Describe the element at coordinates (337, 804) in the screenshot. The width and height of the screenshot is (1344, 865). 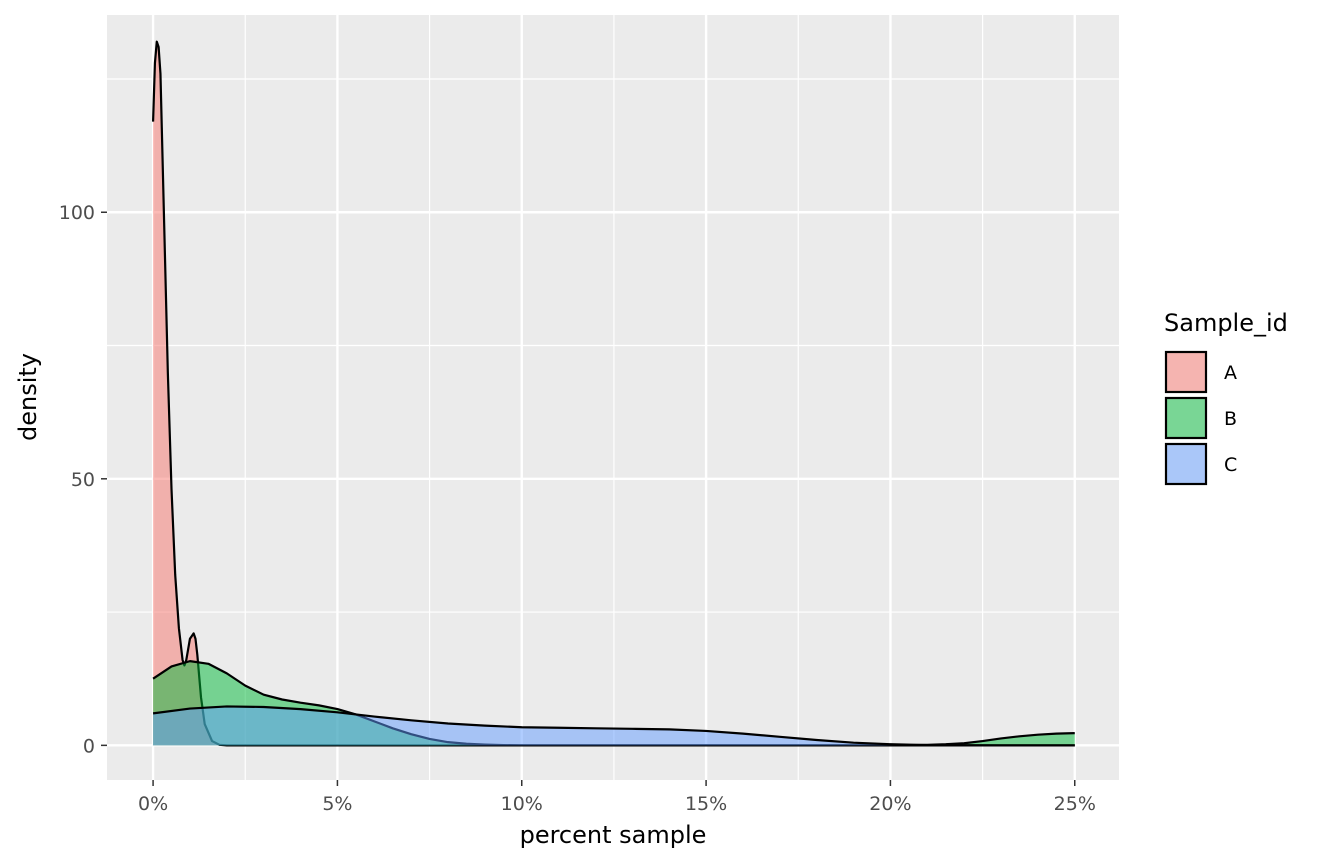
I see `x-tick-label: 5%` at that location.